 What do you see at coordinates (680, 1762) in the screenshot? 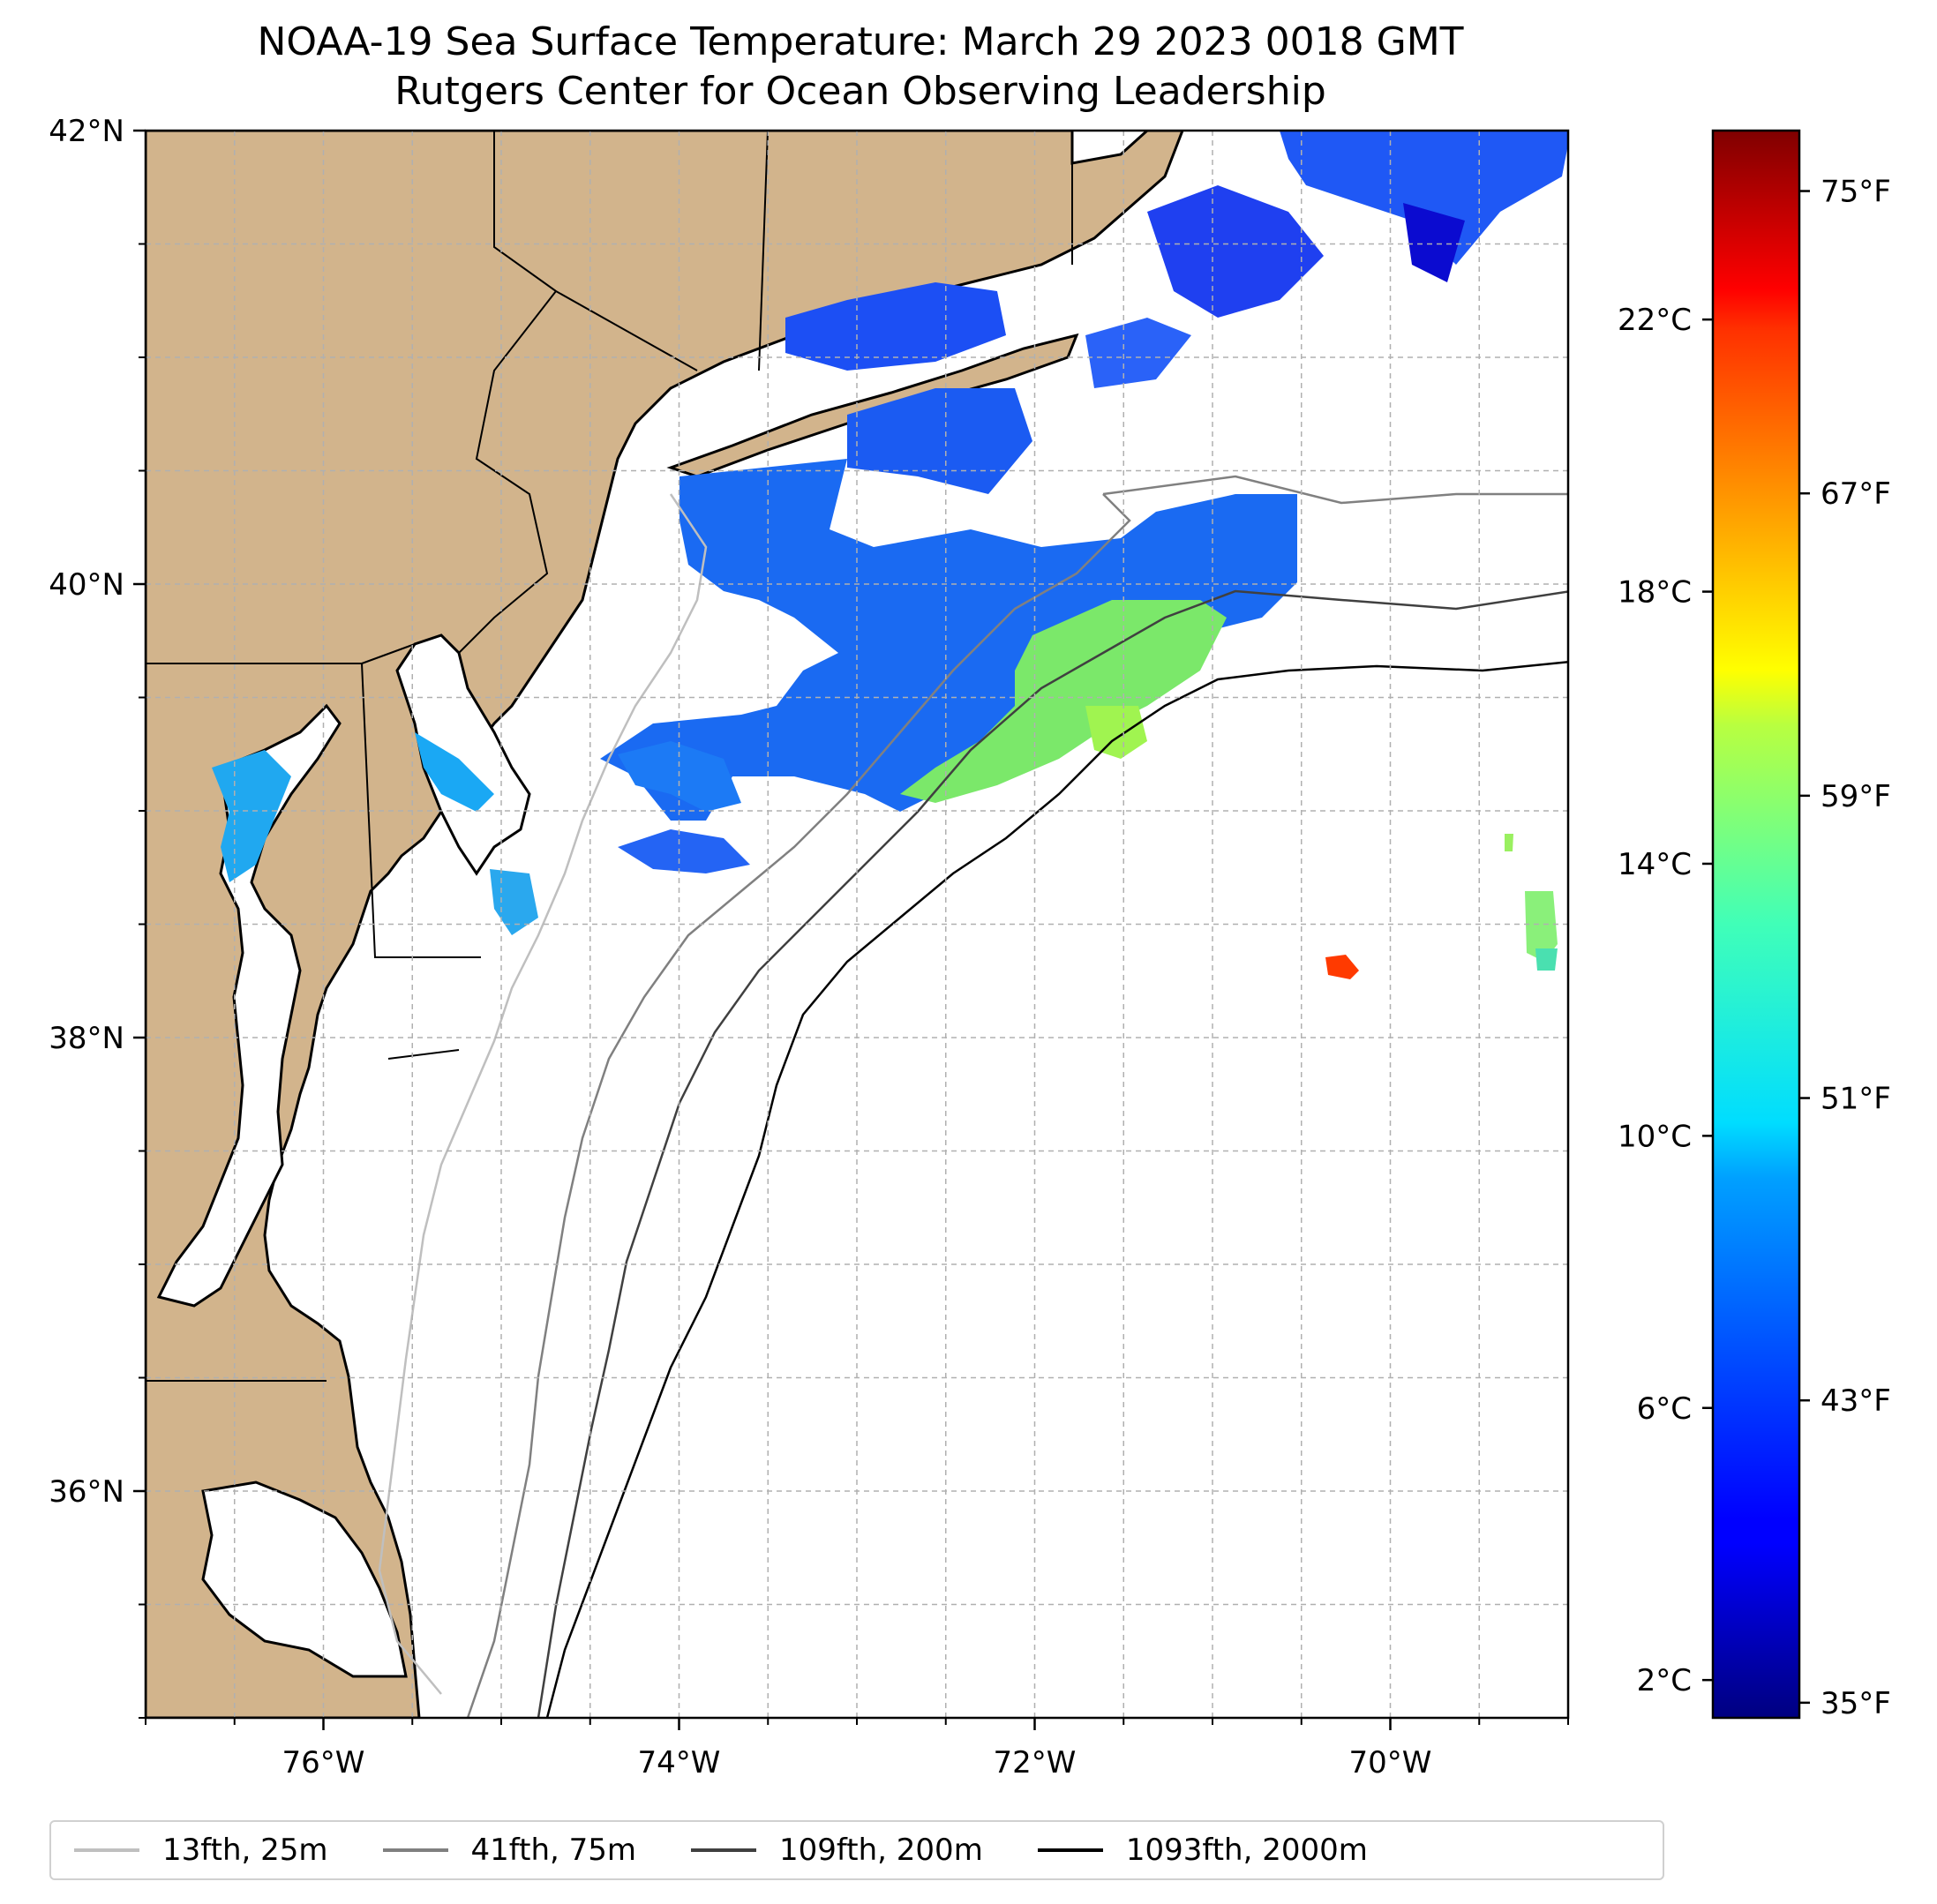
I see `lon-tick-label: 74°W` at bounding box center [680, 1762].